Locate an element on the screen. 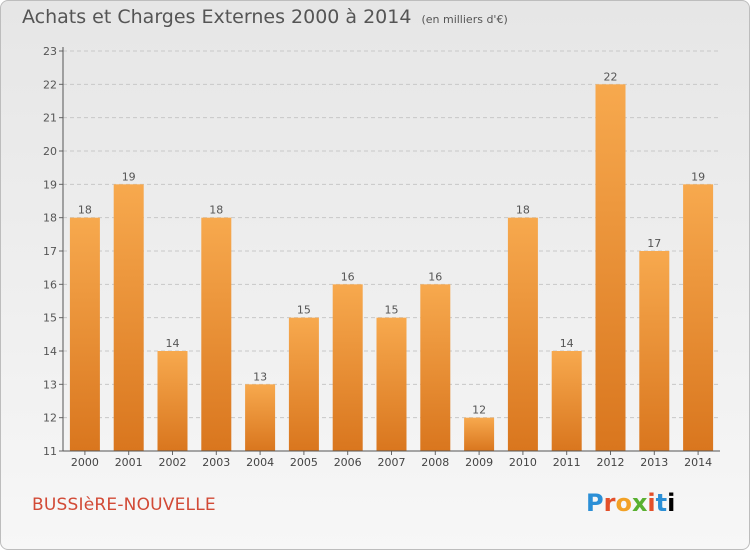 Image resolution: width=750 pixels, height=550 pixels. y-tick-label: 20 is located at coordinates (50, 151).